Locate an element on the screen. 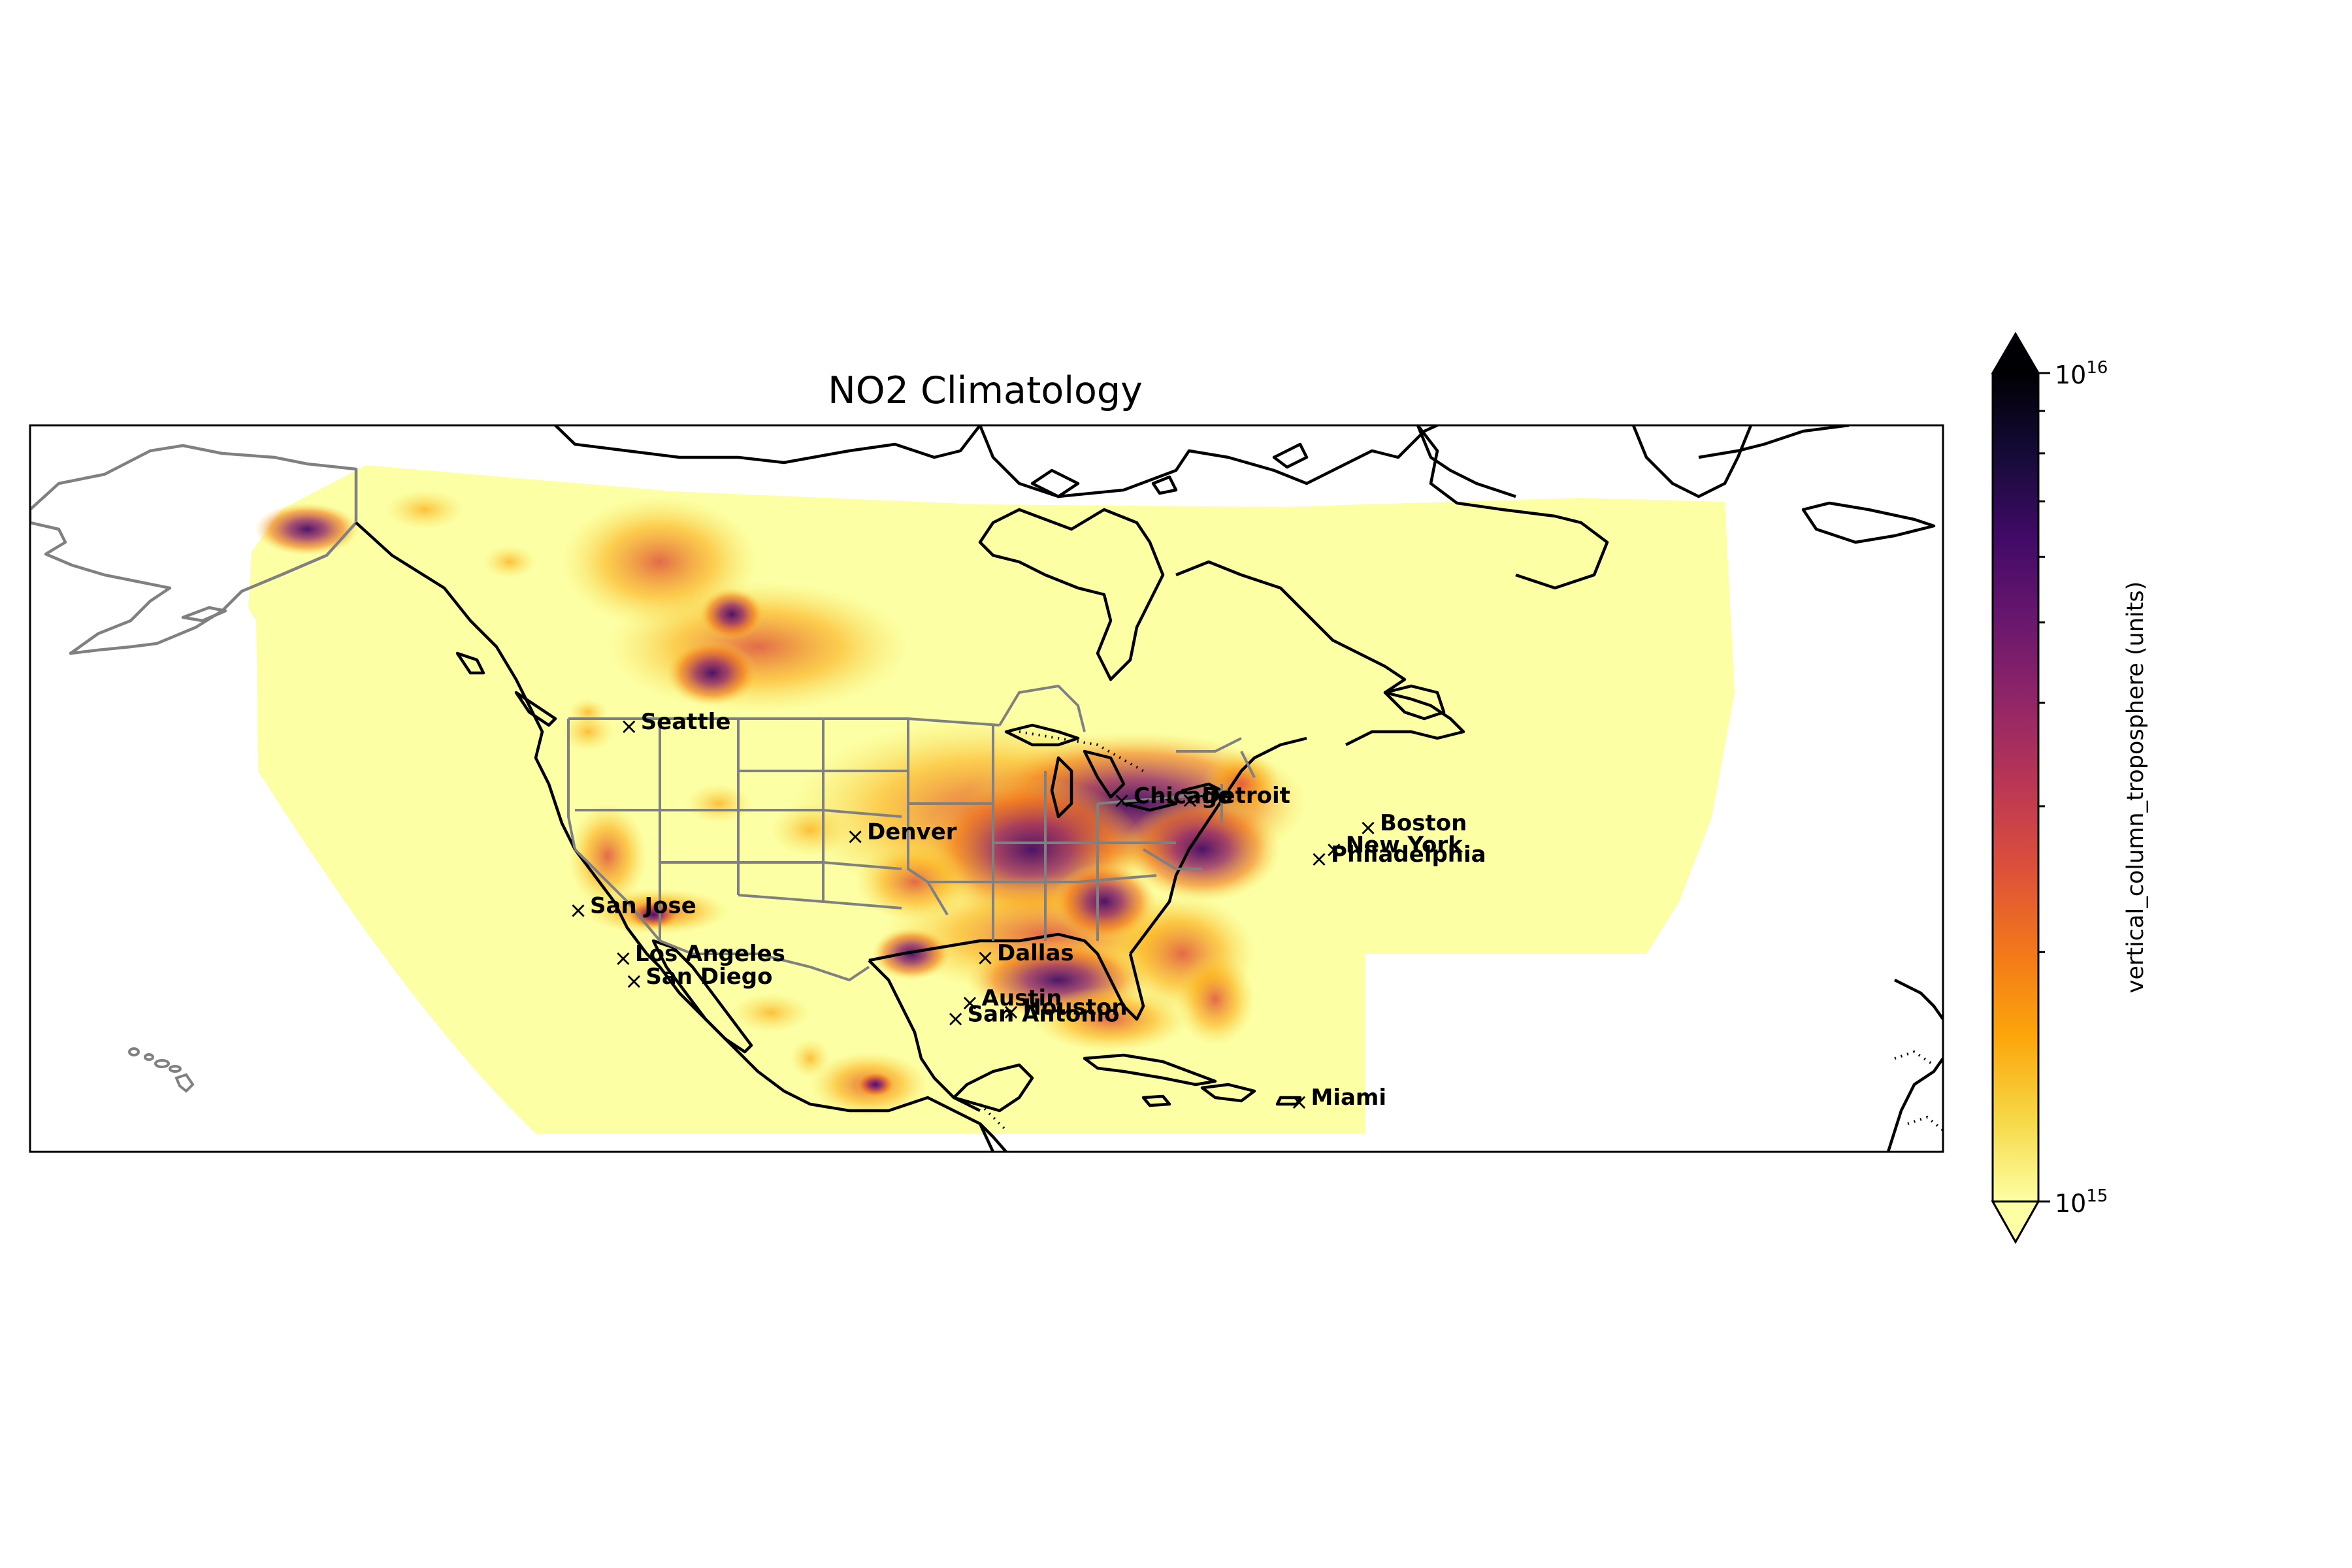 This screenshot has width=2352, height=1568. city-label: Austin is located at coordinates (1022, 998).